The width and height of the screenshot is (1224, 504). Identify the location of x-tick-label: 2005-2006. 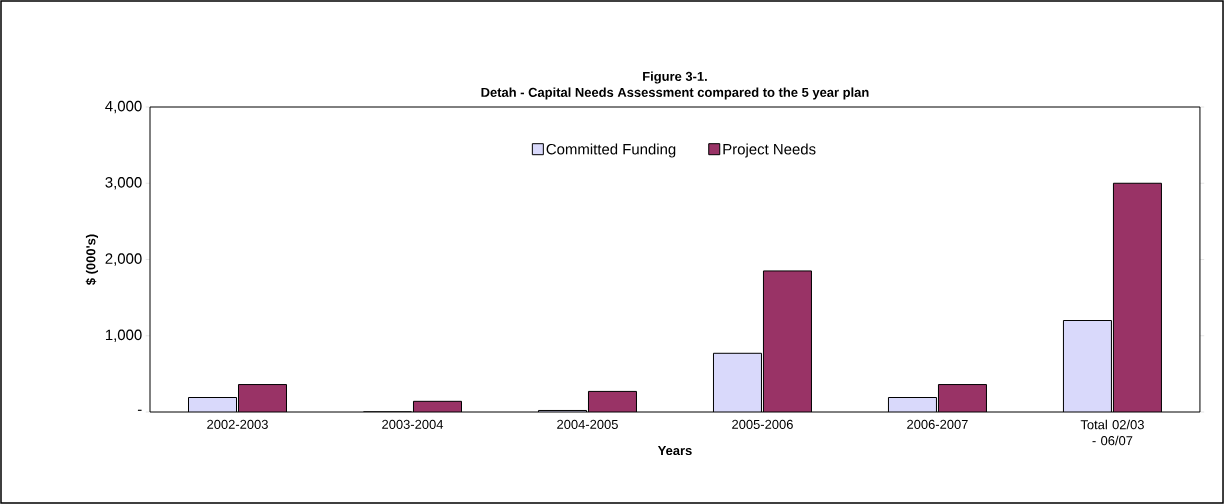
(762, 424).